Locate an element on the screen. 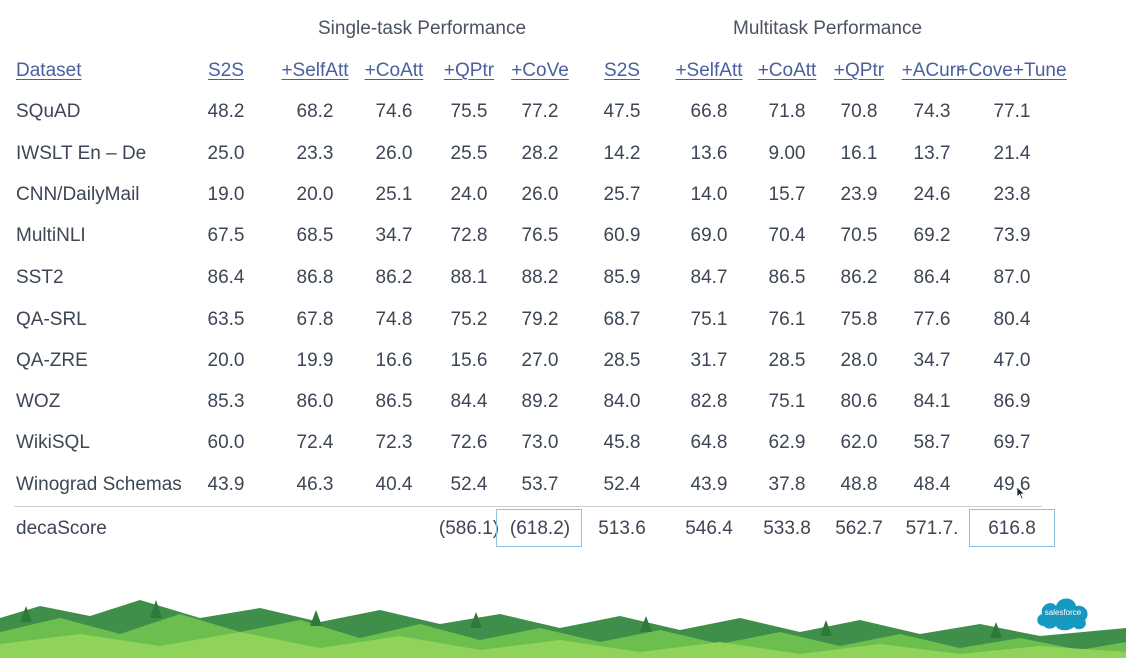 The height and width of the screenshot is (658, 1126). score-cell: 77.1 is located at coordinates (1012, 111).